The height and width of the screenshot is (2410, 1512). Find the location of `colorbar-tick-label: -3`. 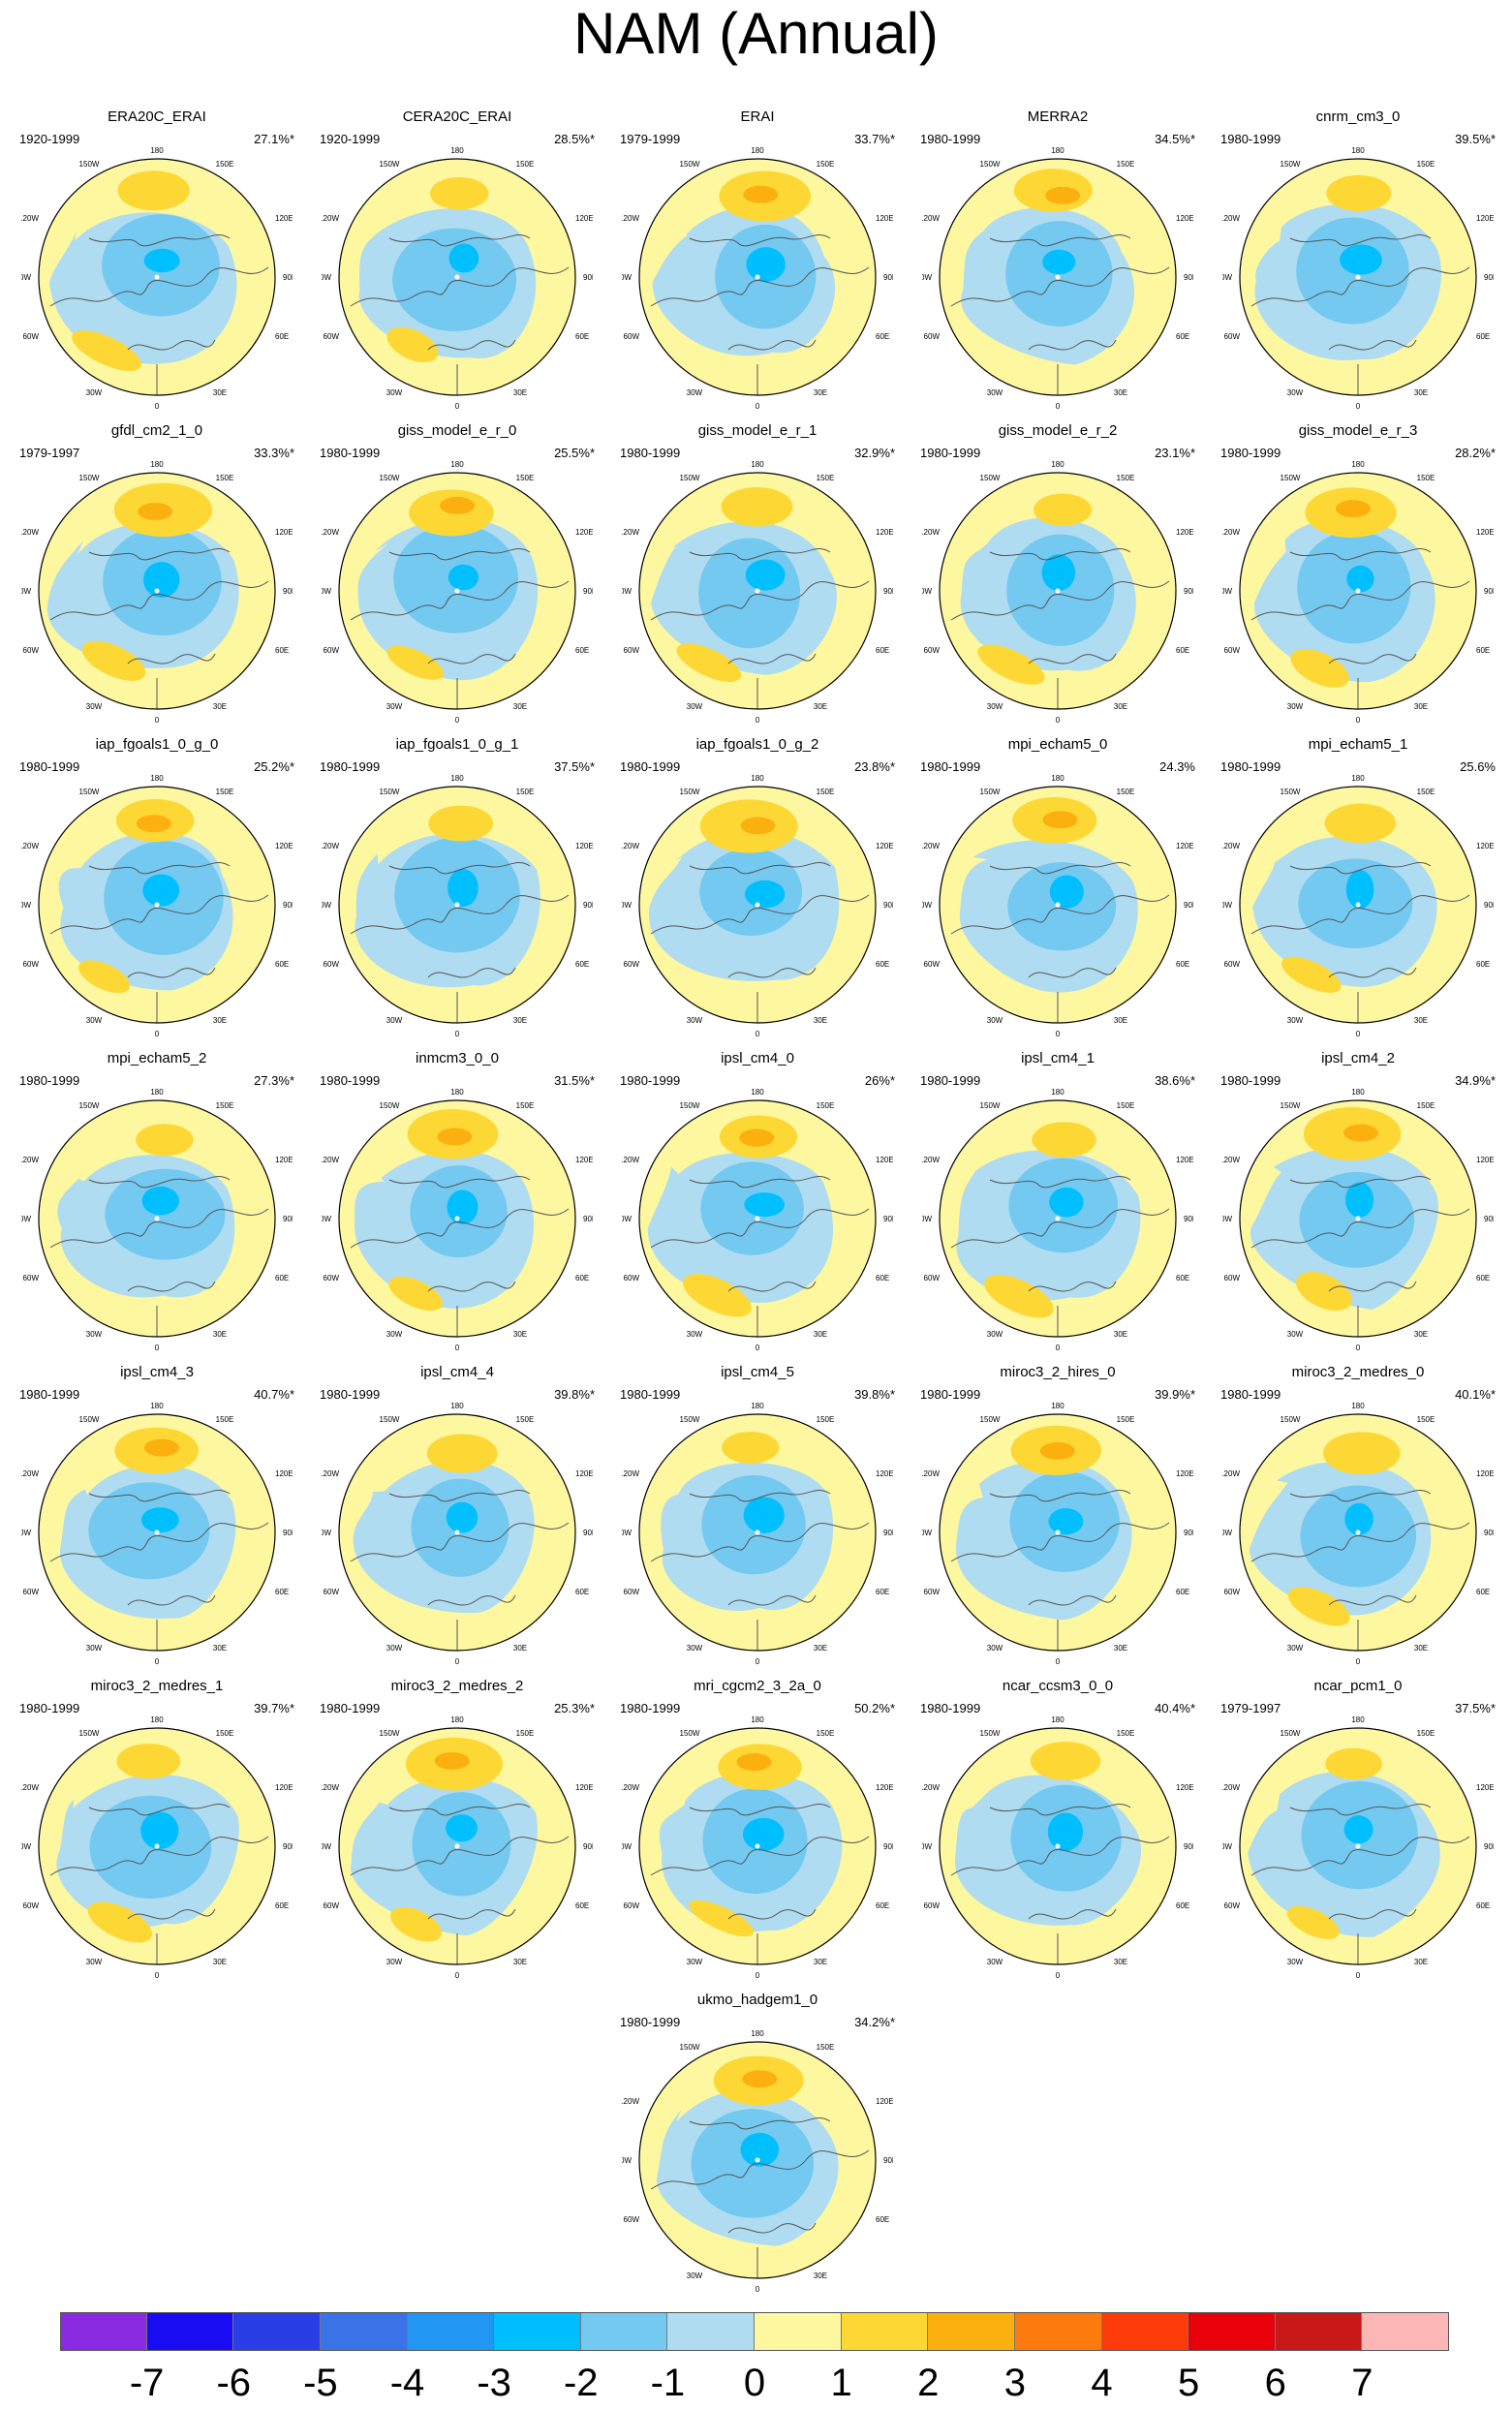

colorbar-tick-label: -3 is located at coordinates (494, 2383).